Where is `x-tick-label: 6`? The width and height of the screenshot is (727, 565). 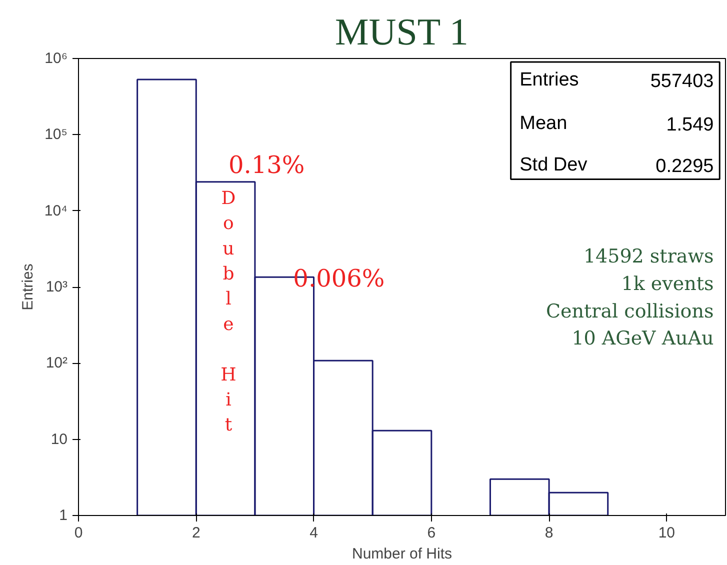
x-tick-label: 6 is located at coordinates (431, 533).